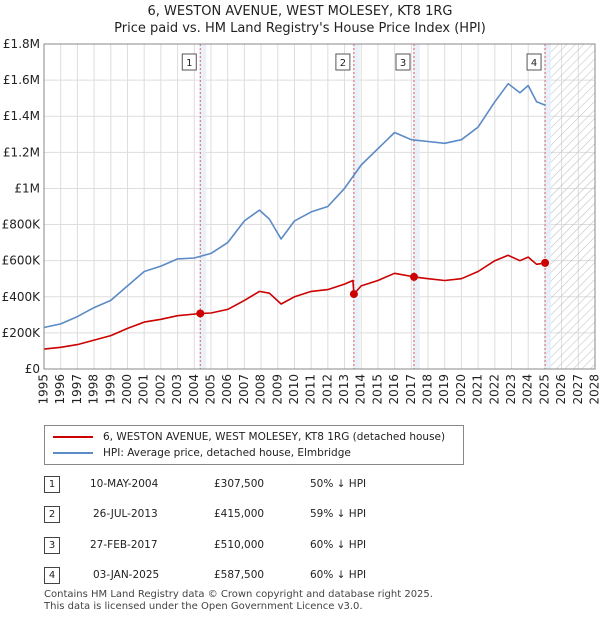 This screenshot has width=600, height=620. What do you see at coordinates (52, 575) in the screenshot?
I see `transaction-number: 4` at bounding box center [52, 575].